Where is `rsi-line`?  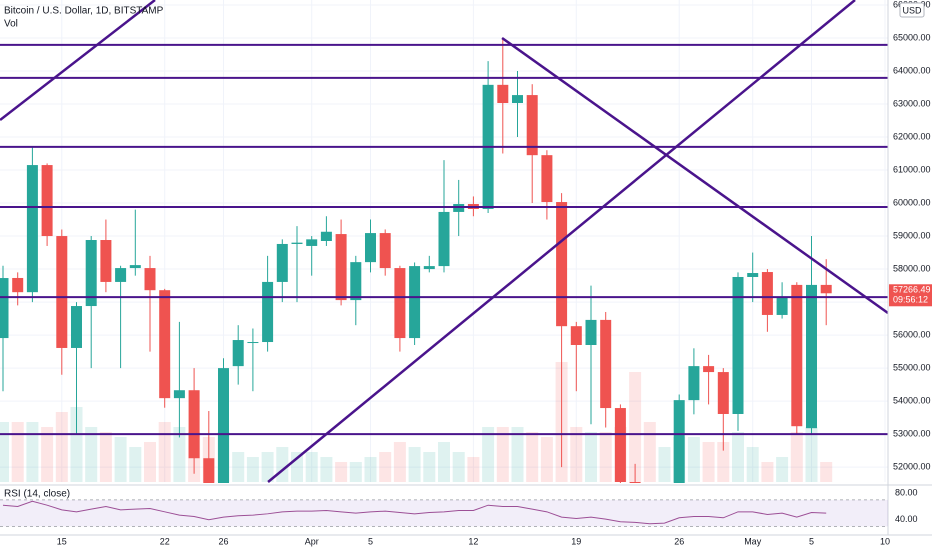
rsi-line is located at coordinates (414, 512).